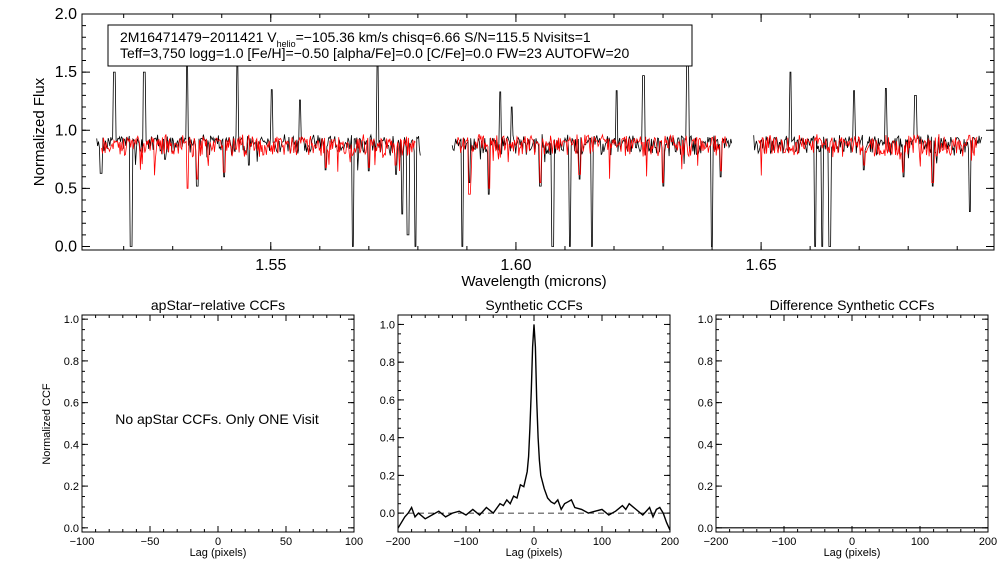  I want to click on synthetic-x-tick-label: 0, so click(534, 542).